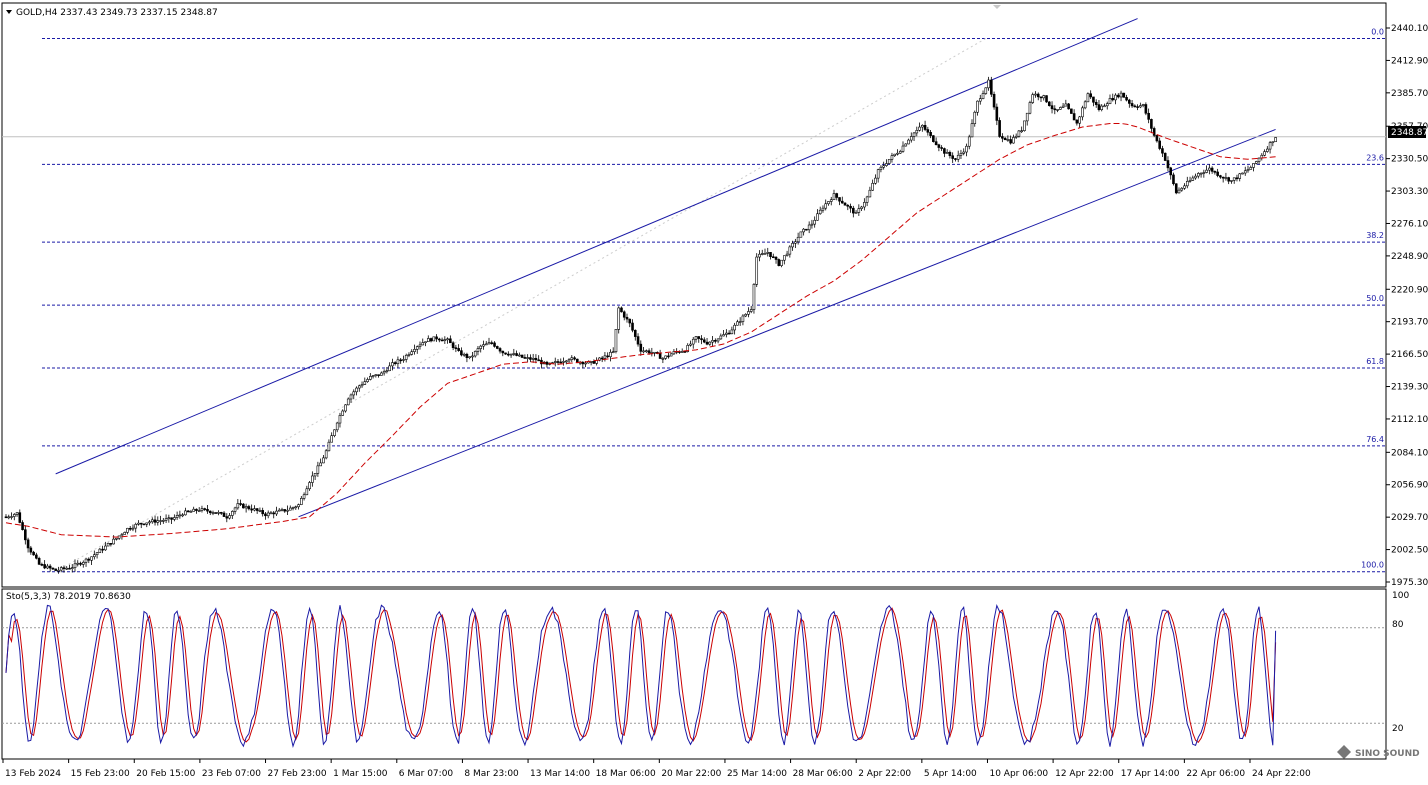 This screenshot has height=785, width=1428. What do you see at coordinates (1409, 355) in the screenshot?
I see `y-tick-label: 2166.50` at bounding box center [1409, 355].